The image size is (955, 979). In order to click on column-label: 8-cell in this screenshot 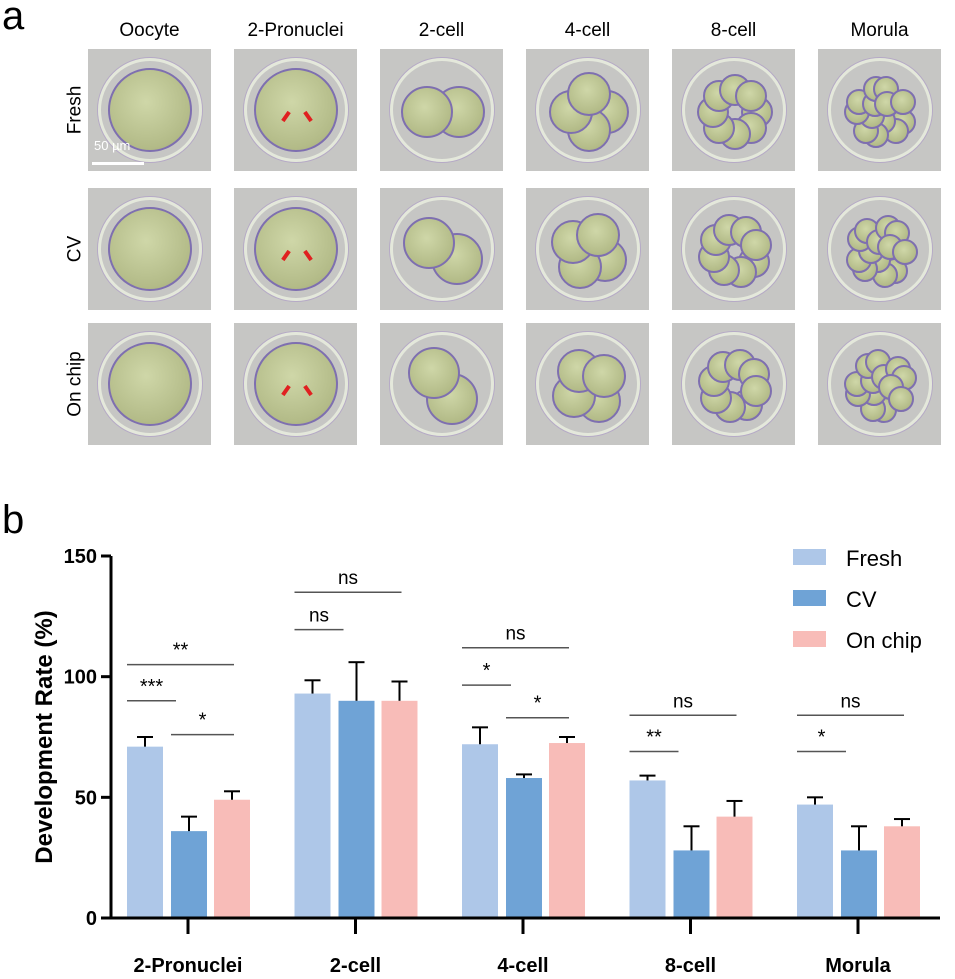, I will do `click(733, 30)`.